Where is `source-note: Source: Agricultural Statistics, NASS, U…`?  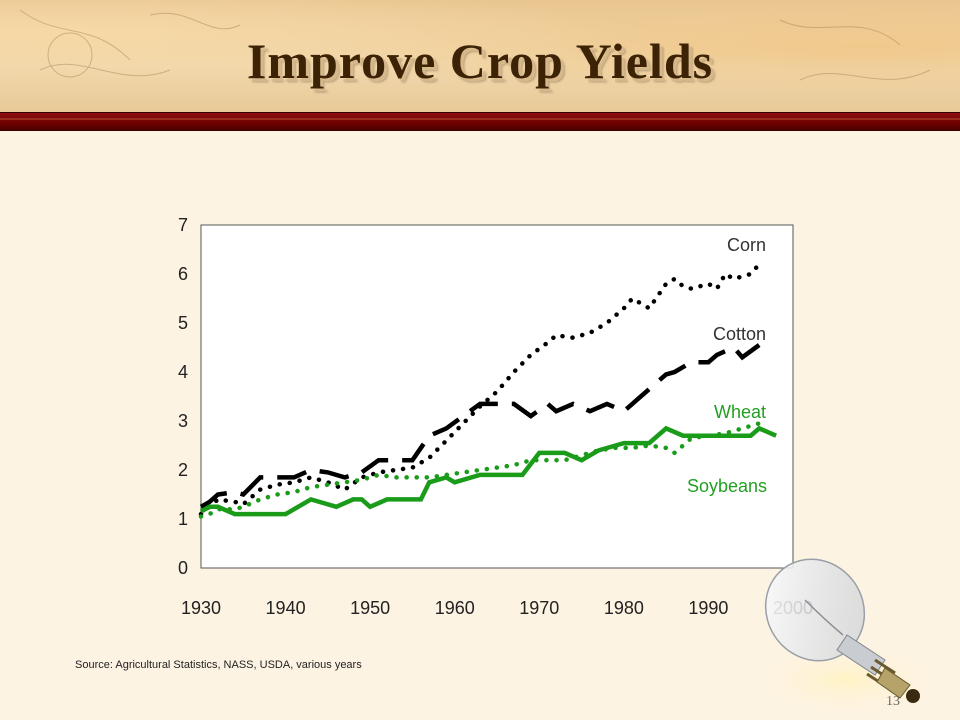 source-note: Source: Agricultural Statistics, NASS, U… is located at coordinates (218, 665).